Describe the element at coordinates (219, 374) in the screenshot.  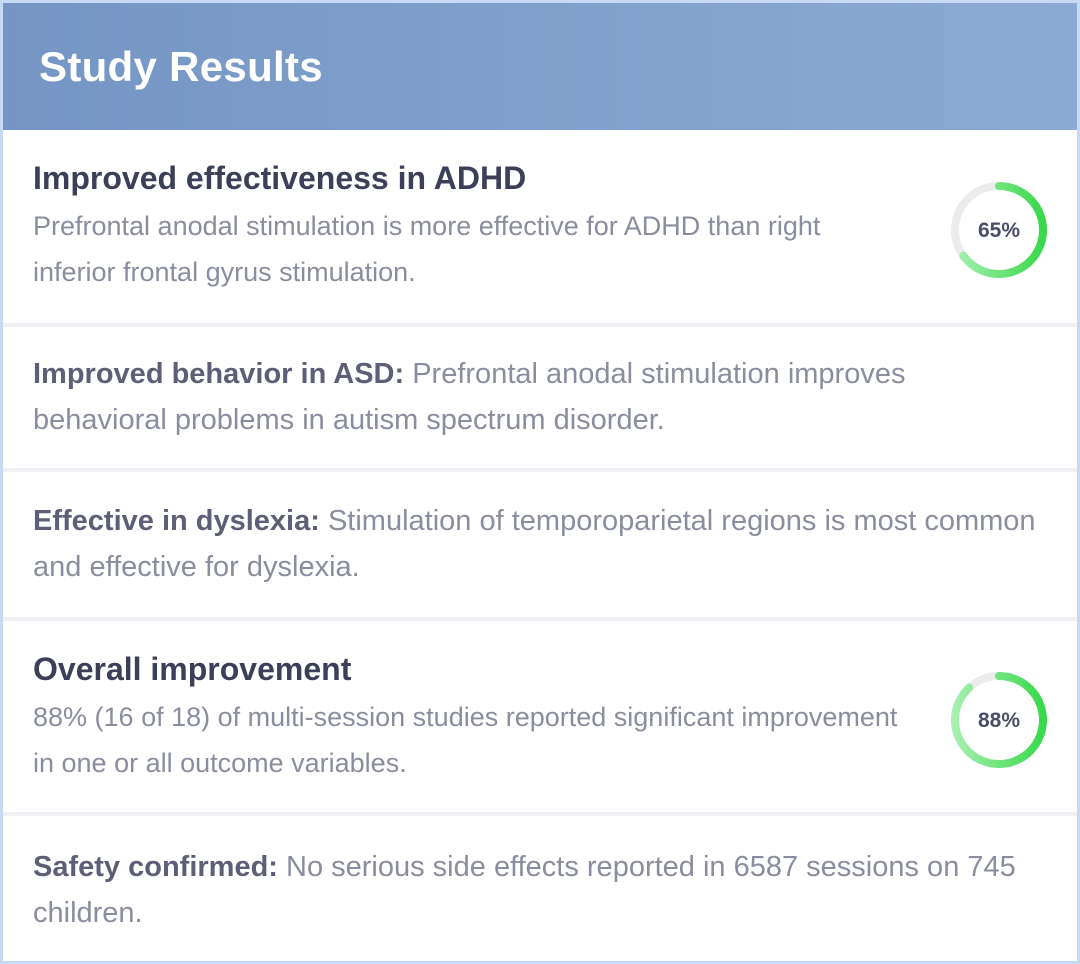
I see `result-lead: Improved behavior in ASD:` at that location.